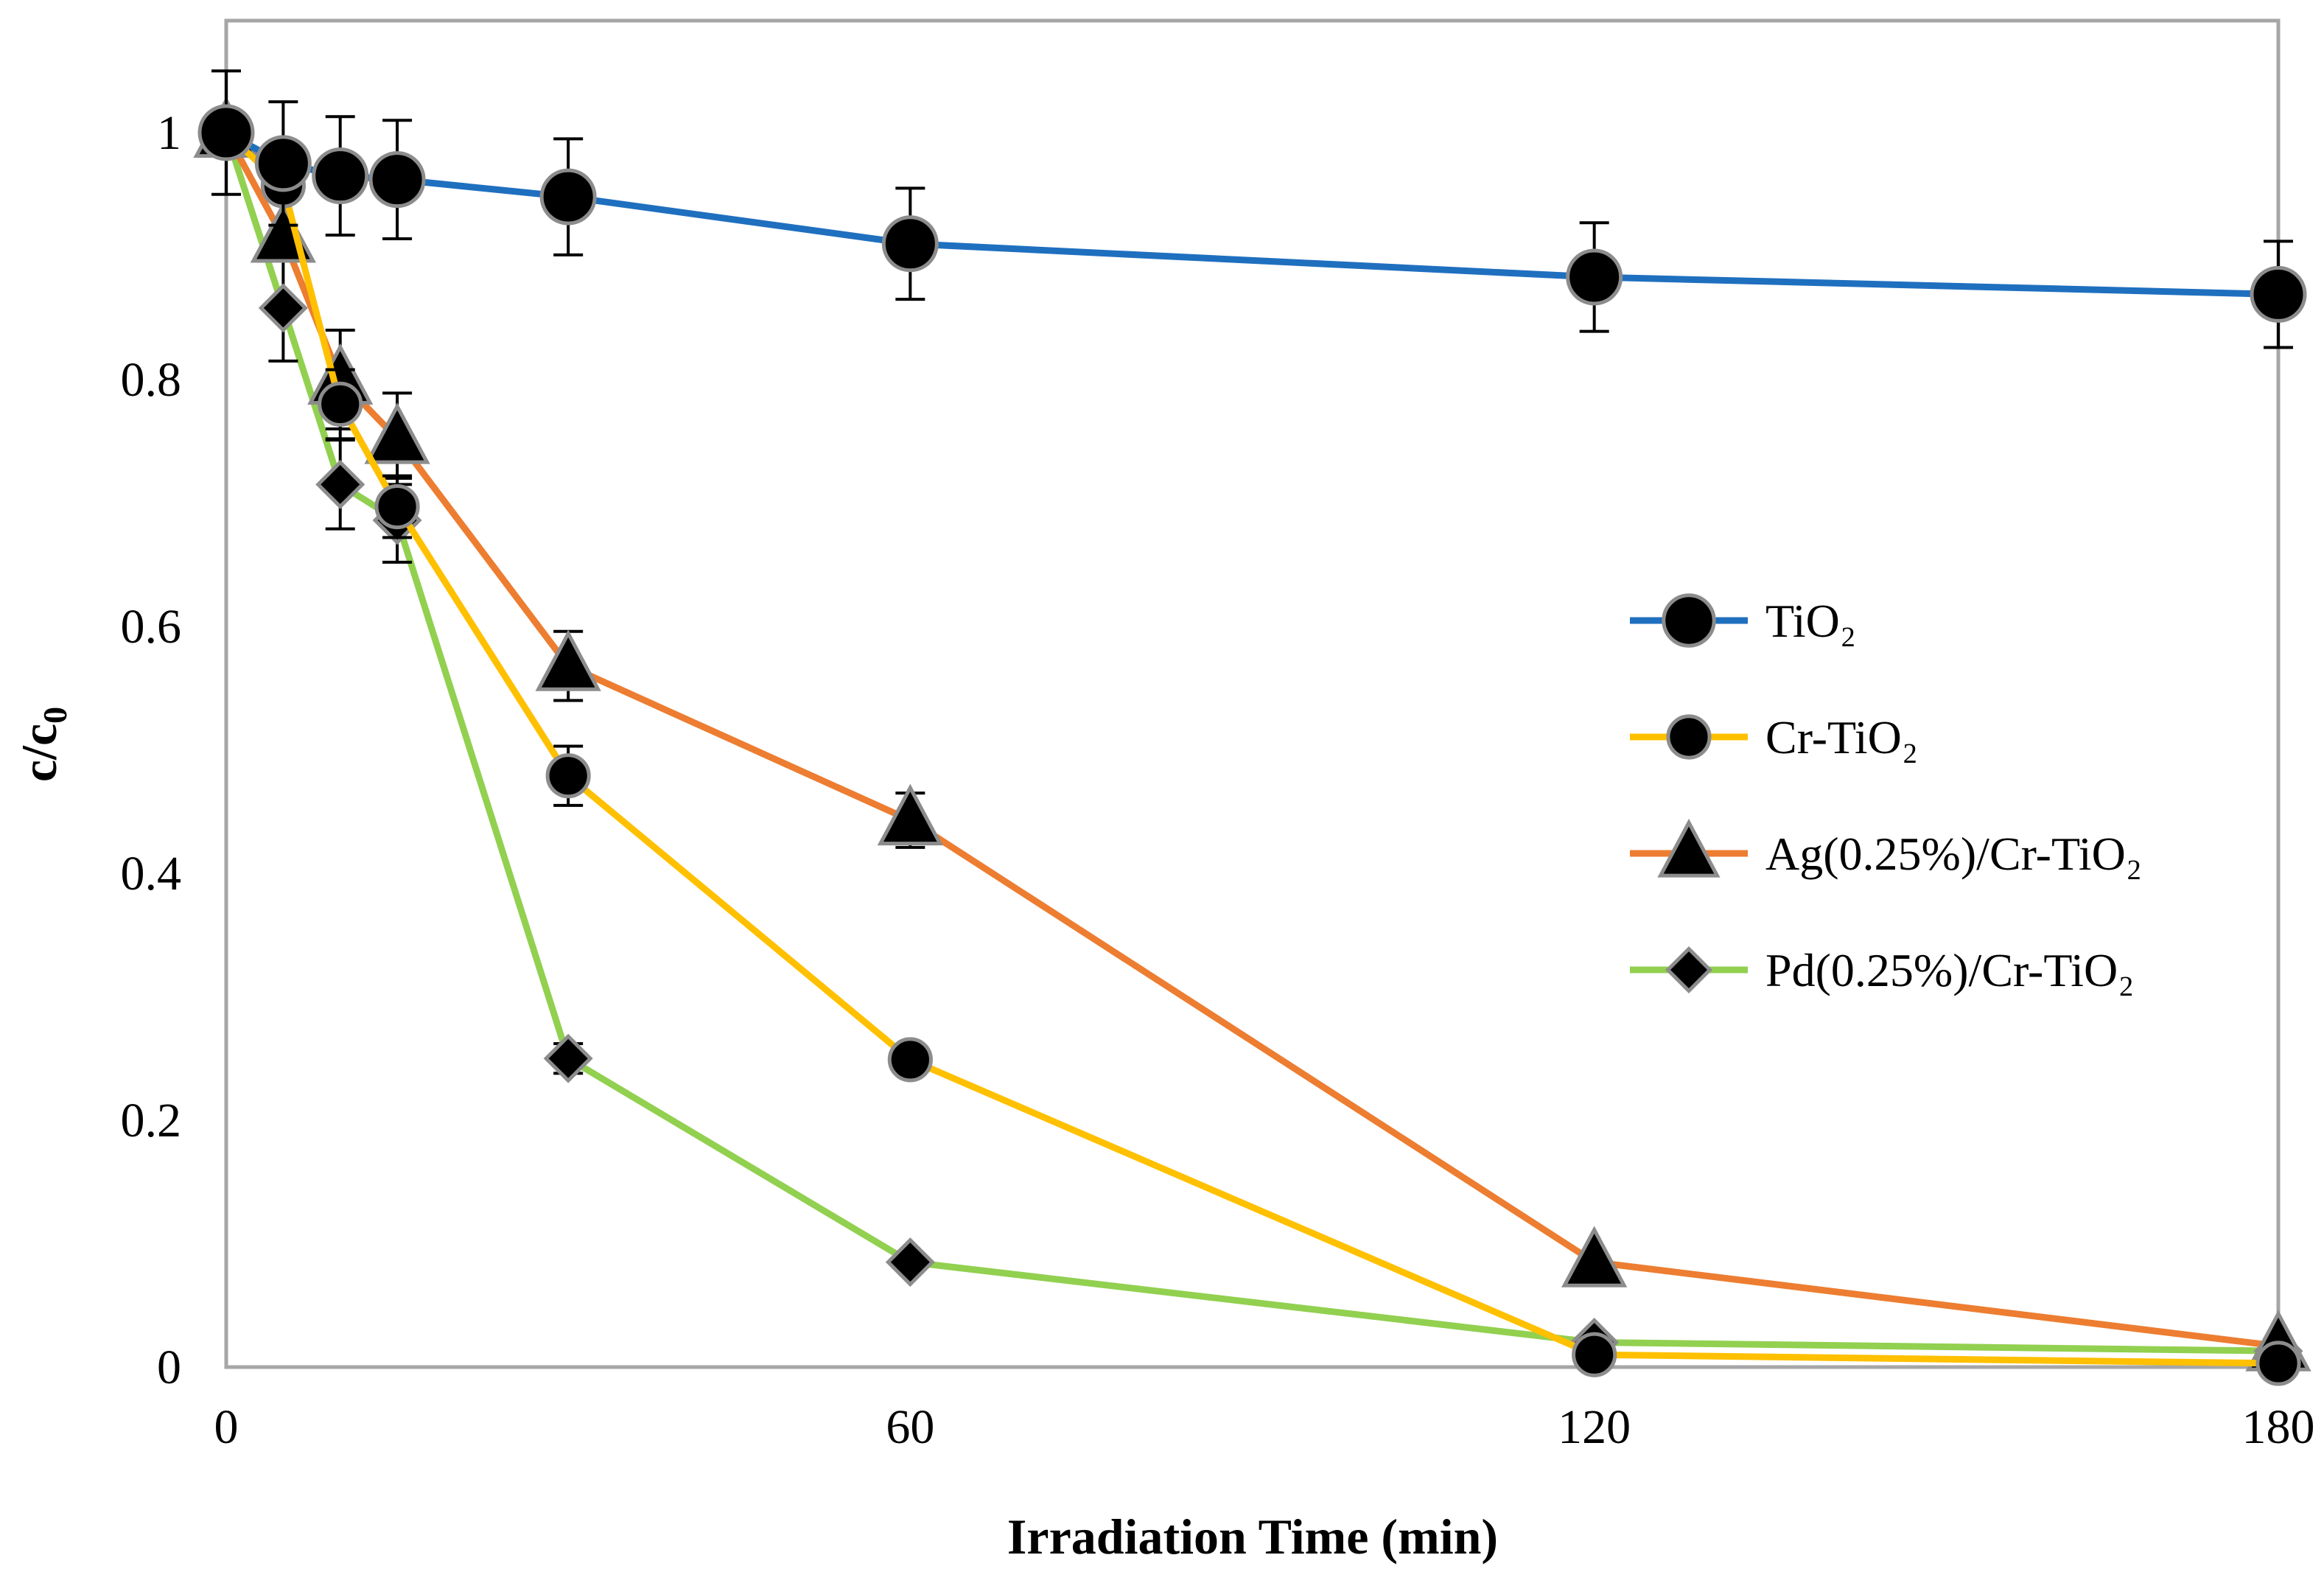 Image resolution: width=2324 pixels, height=1569 pixels. I want to click on y-tick-label-0-2: 0.2, so click(151, 1120).